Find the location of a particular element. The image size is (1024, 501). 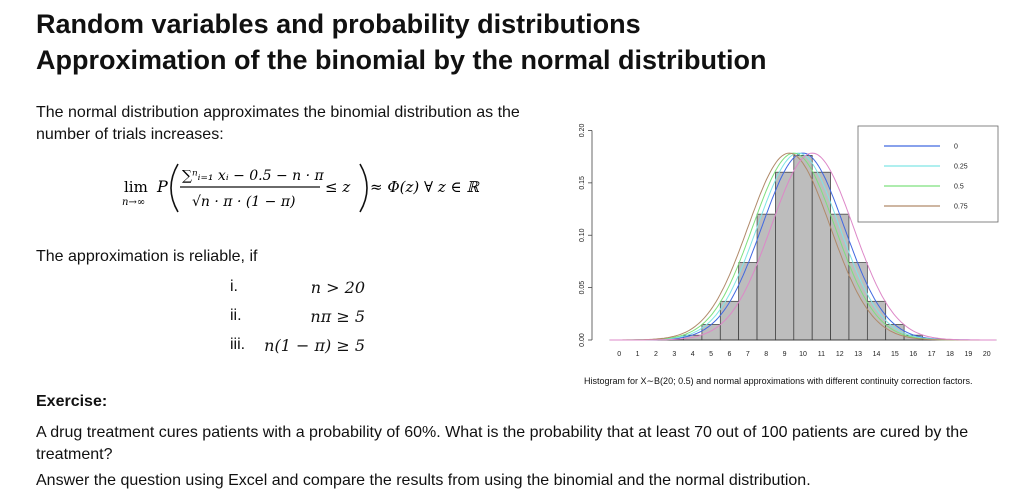

condition-2-expression: nπ ≥ 5 is located at coordinates (337, 316).